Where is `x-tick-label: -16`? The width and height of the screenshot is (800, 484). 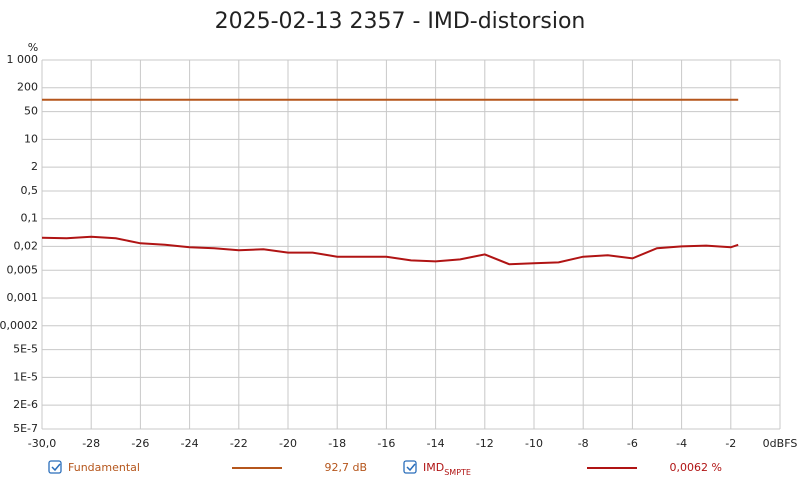 x-tick-label: -16 is located at coordinates (386, 443).